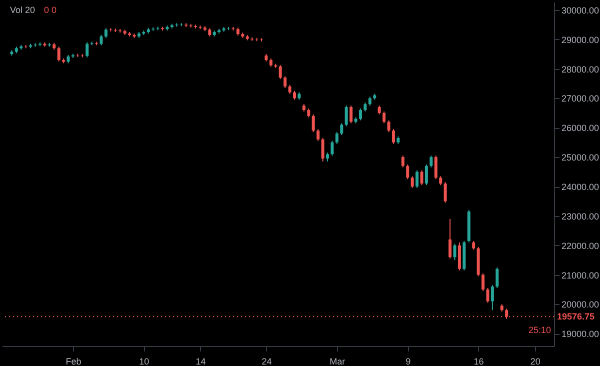 This screenshot has width=600, height=366. What do you see at coordinates (479, 361) in the screenshot?
I see `x-tick-label: 16` at bounding box center [479, 361].